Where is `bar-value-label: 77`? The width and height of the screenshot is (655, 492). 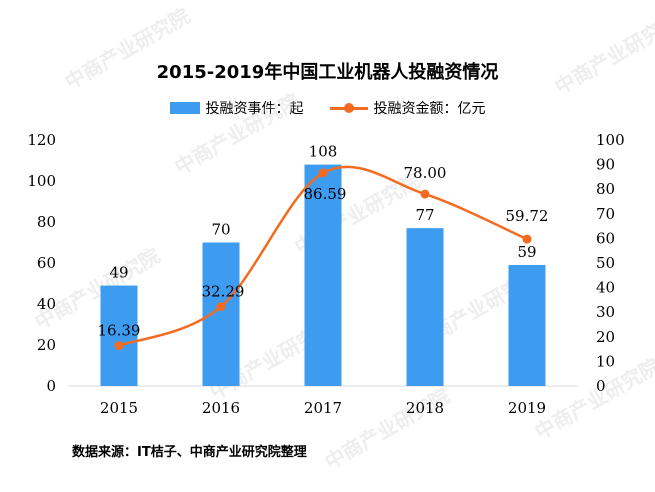
bar-value-label: 77 is located at coordinates (424, 215).